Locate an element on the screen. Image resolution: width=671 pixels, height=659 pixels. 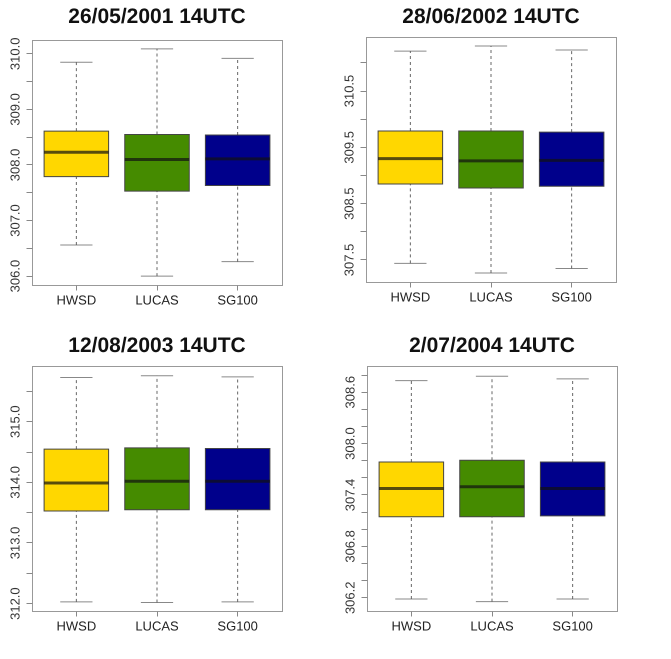
y-tick-label: 307.5 is located at coordinates (349, 260).